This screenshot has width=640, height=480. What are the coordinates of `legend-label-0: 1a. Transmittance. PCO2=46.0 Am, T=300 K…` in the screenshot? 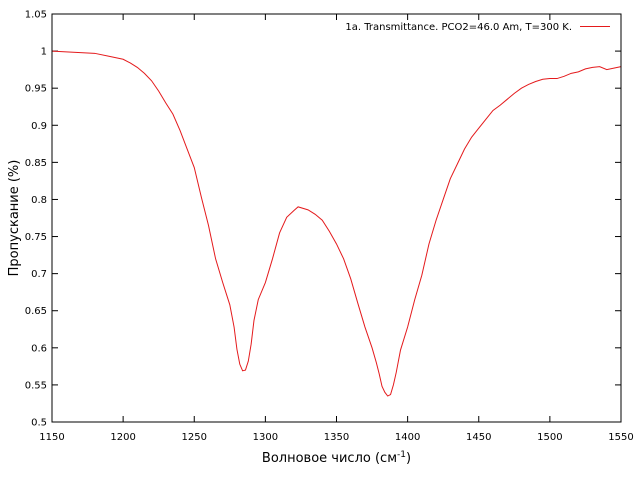 It's located at (458, 27).